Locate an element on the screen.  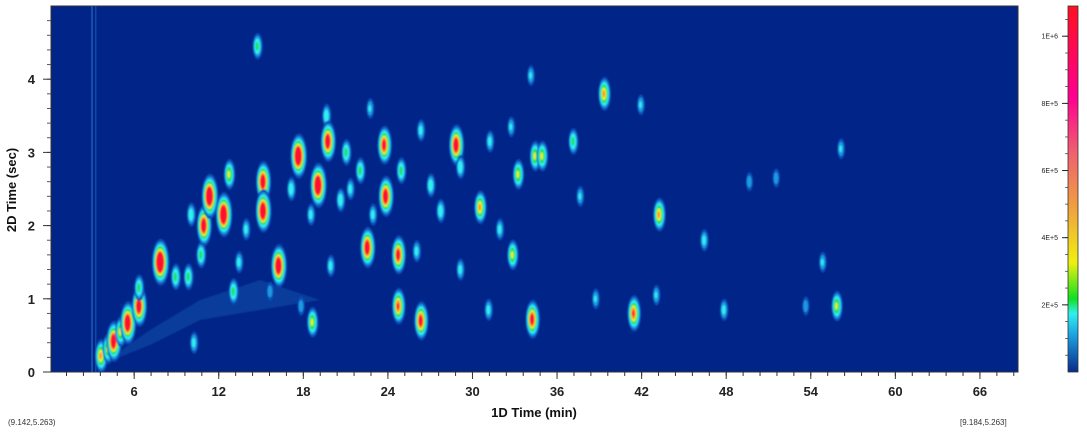
cursor-coord-right: [9.184,5.263] is located at coordinates (983, 422).